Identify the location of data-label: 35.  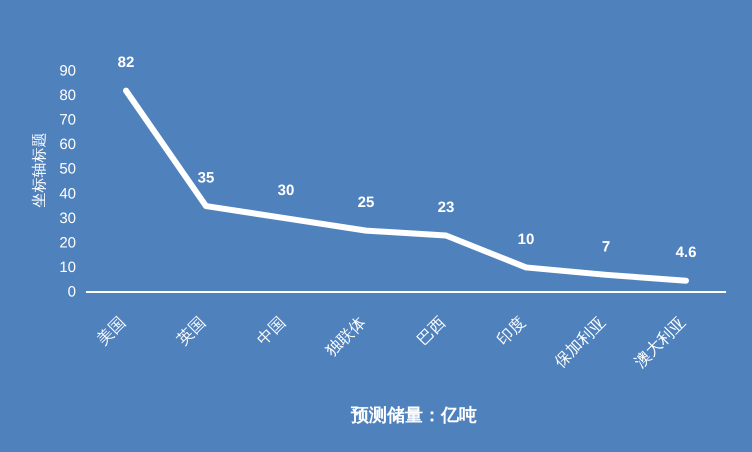
(206, 178).